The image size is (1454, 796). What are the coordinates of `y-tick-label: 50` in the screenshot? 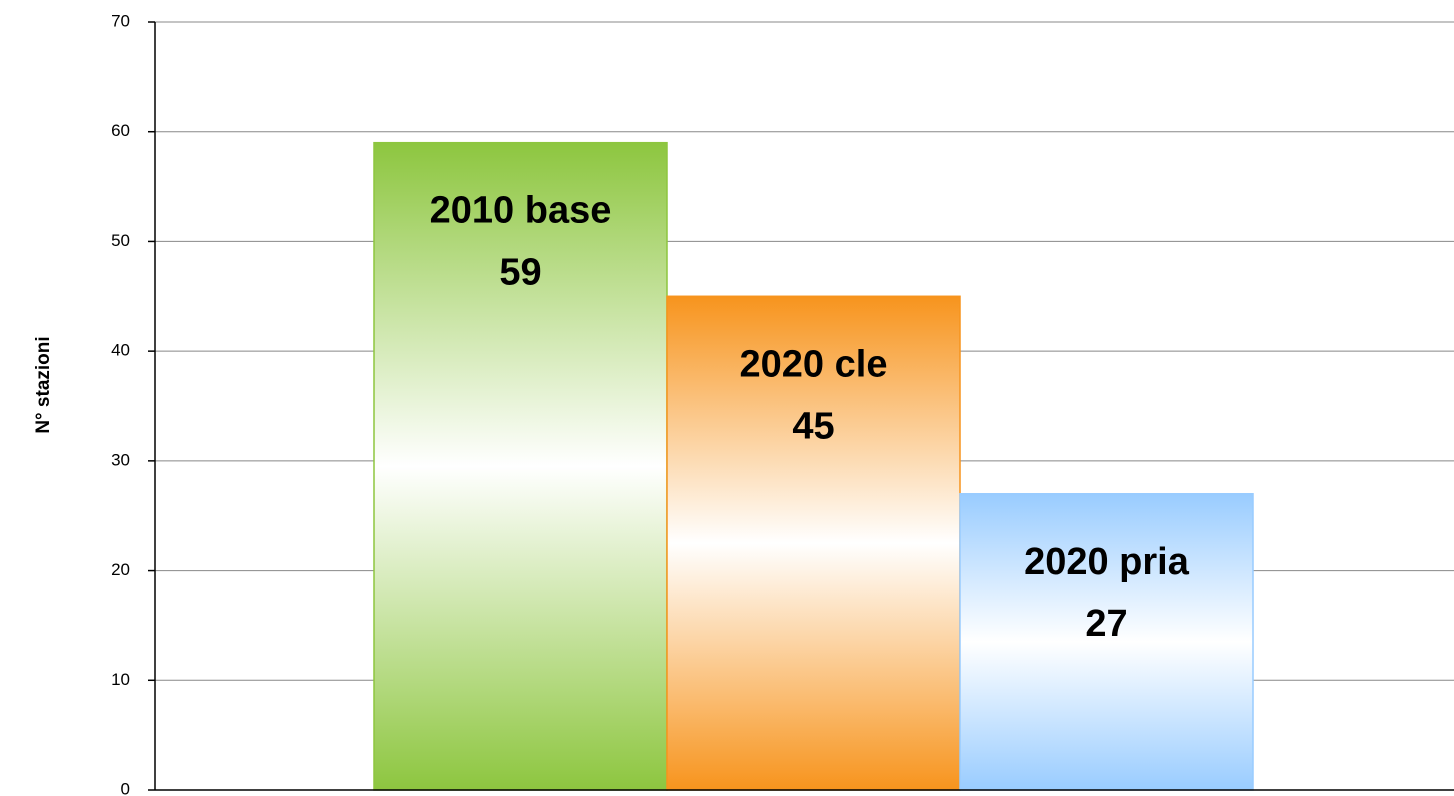 It's located at (120, 240).